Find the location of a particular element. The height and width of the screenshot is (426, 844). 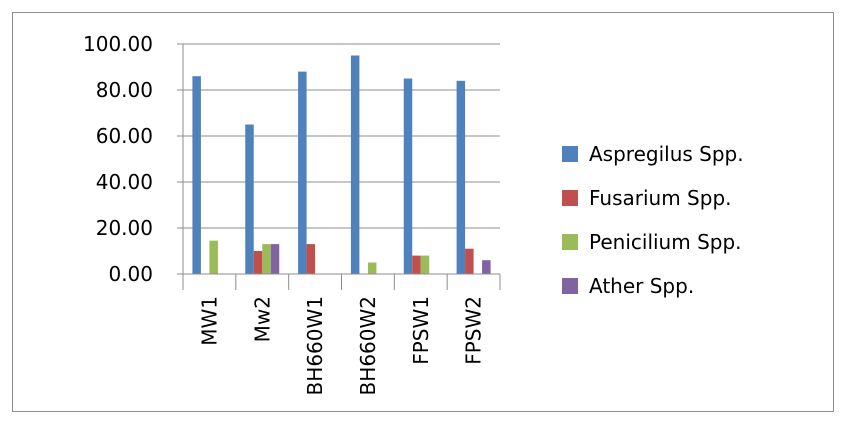

y-tick-label: 20.00 is located at coordinates (124, 228).